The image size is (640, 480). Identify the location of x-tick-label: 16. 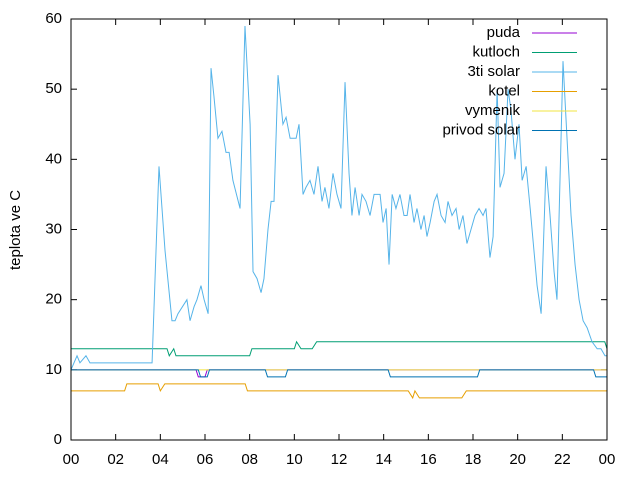
(428, 459).